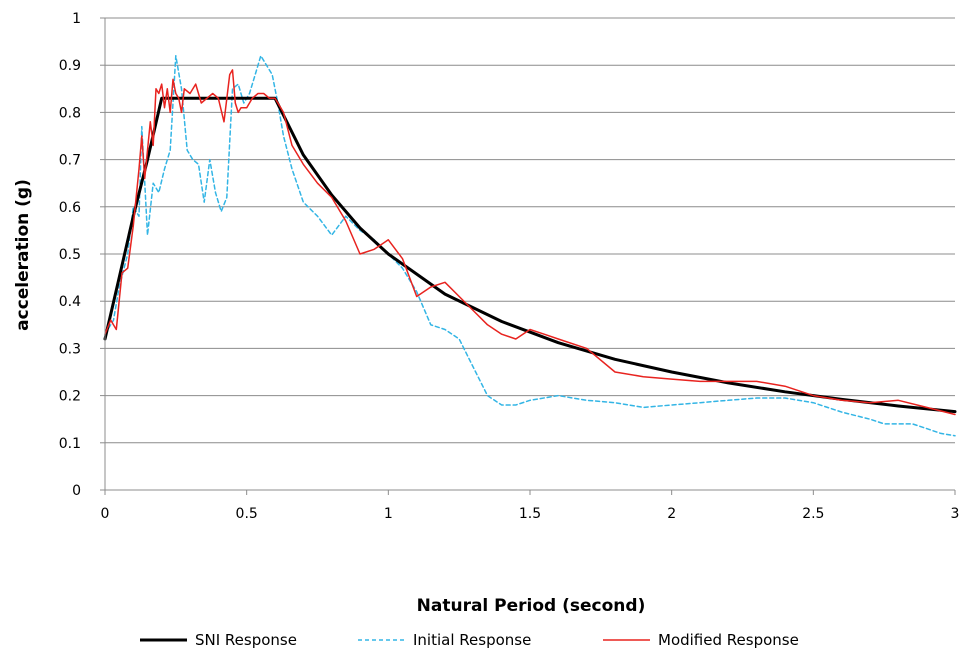 The image size is (960, 655). I want to click on y-tick-label-0: 0, so click(76, 491).